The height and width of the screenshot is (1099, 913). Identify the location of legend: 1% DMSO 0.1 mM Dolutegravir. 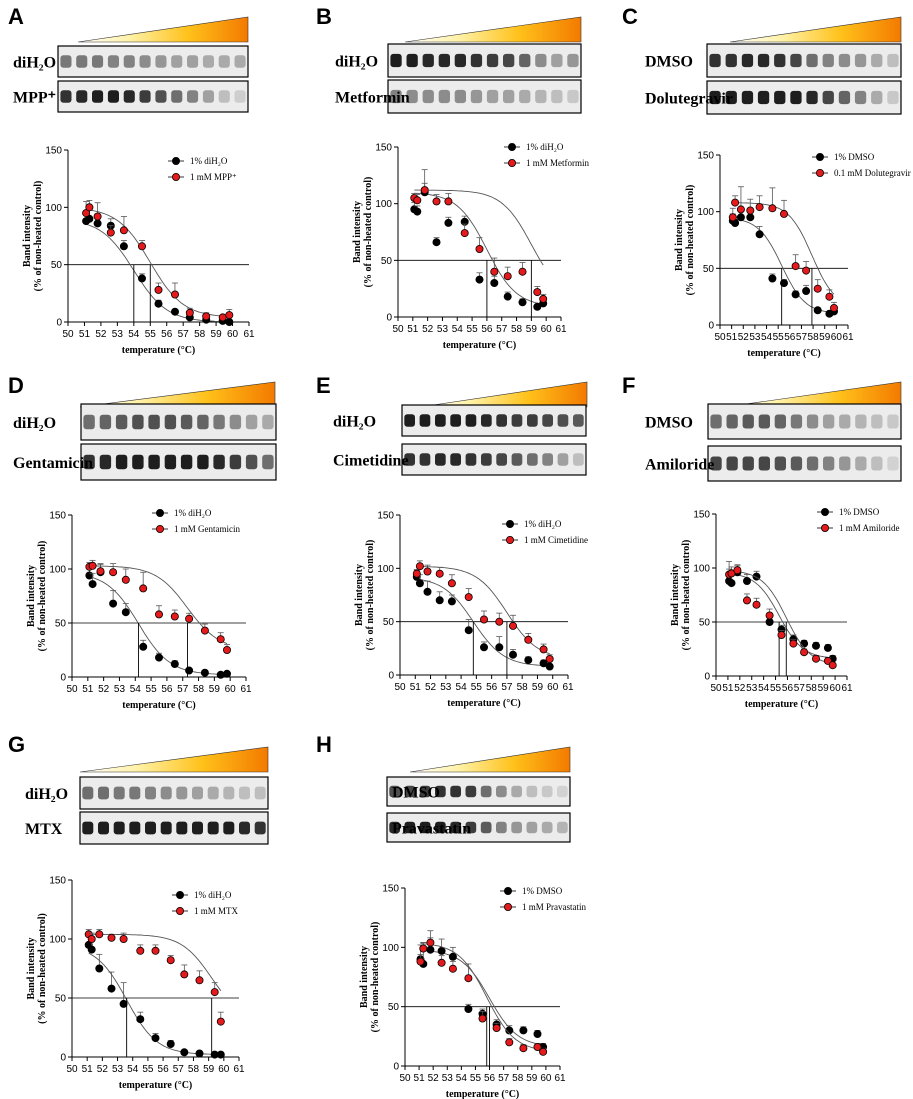
(861, 165).